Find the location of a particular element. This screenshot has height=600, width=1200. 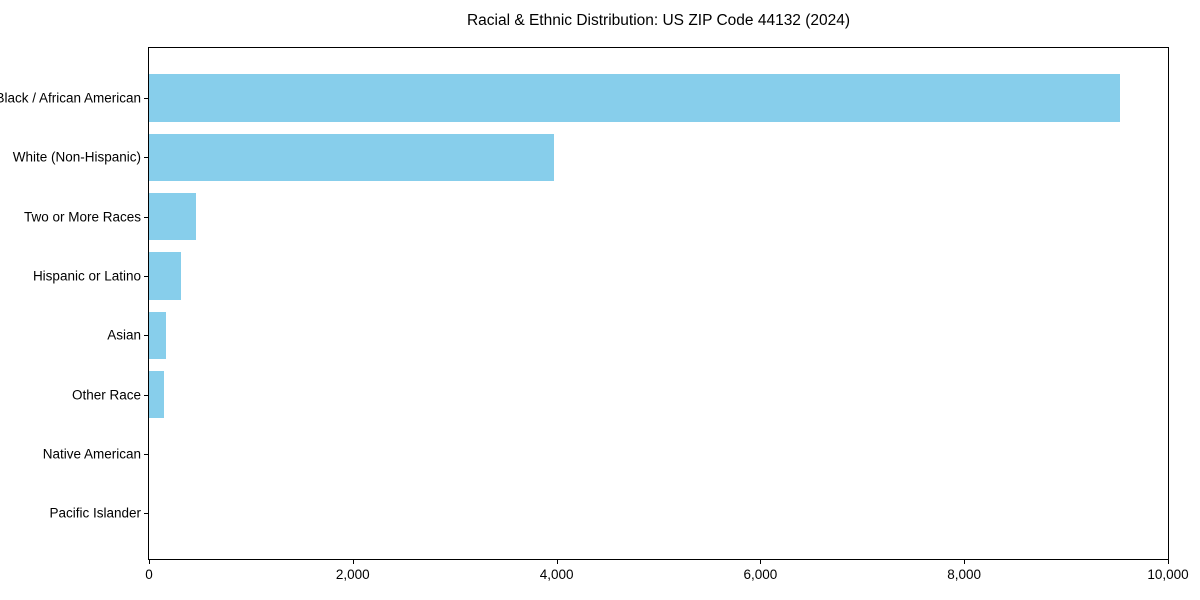

bar-hispanic-or-latino is located at coordinates (165, 276).